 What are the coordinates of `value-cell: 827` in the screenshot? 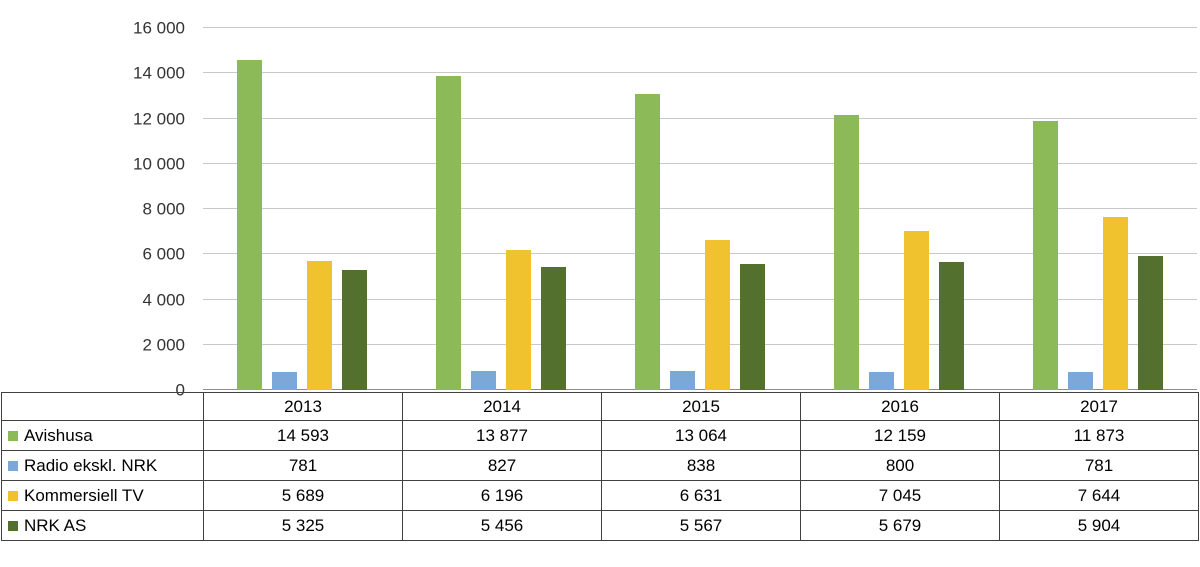 It's located at (502, 465).